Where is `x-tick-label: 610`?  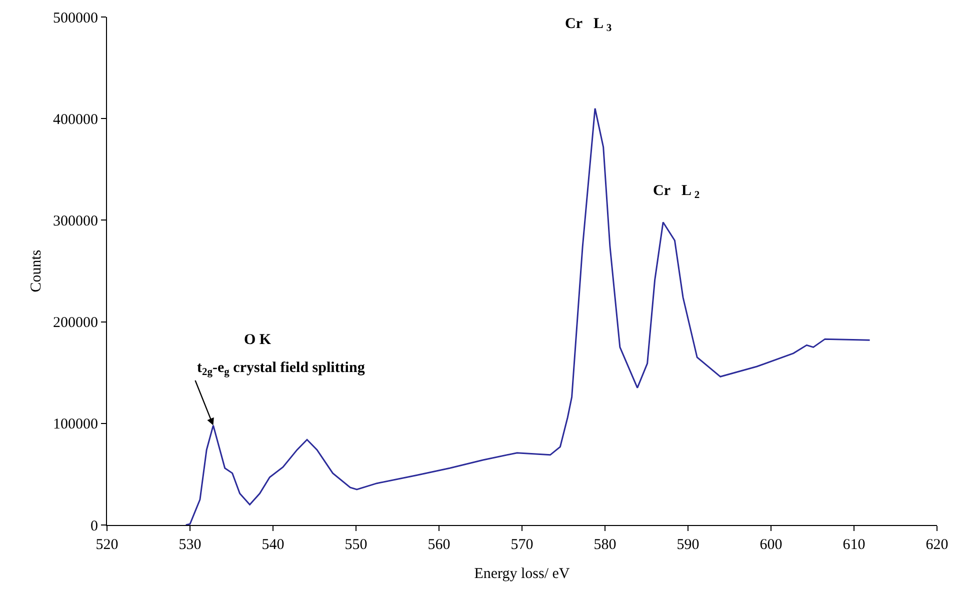
x-tick-label: 610 is located at coordinates (854, 545).